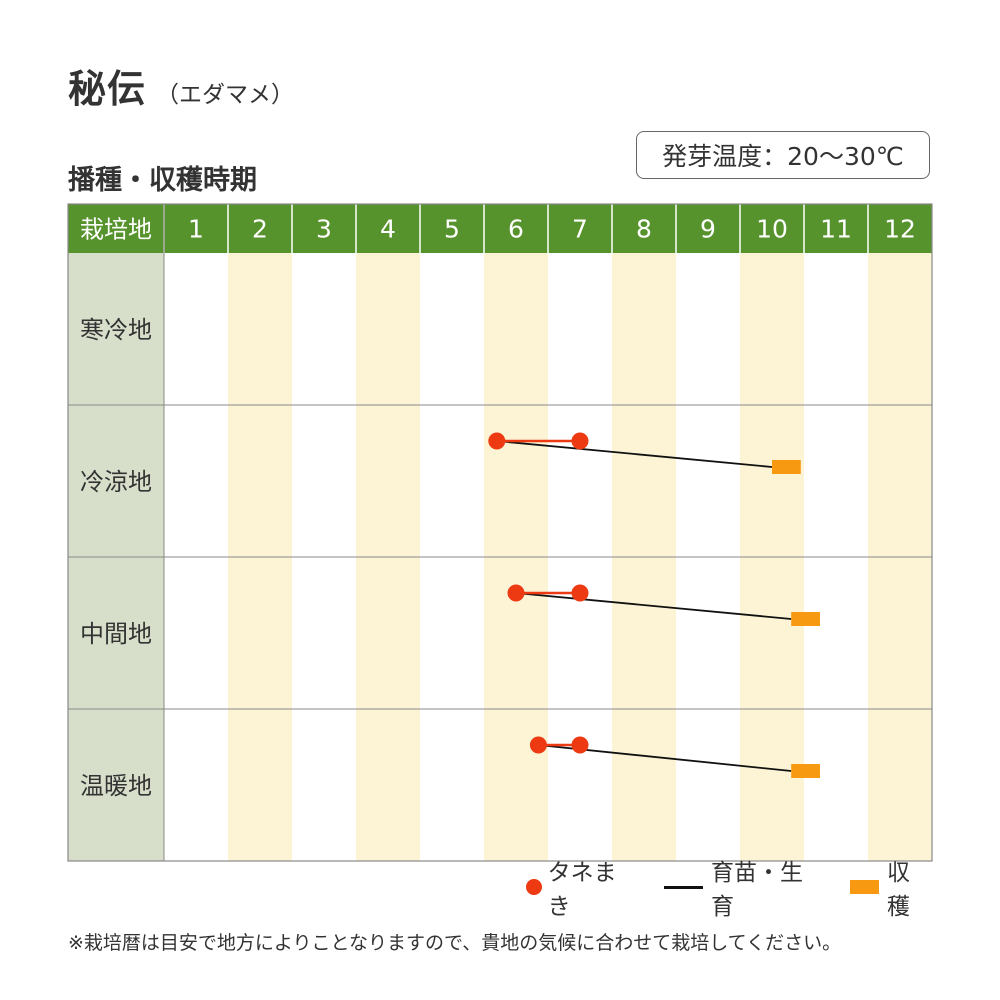 The image size is (1000, 1000). Describe the element at coordinates (116, 330) in the screenshot. I see `region-label-0: 寒冷地` at that location.